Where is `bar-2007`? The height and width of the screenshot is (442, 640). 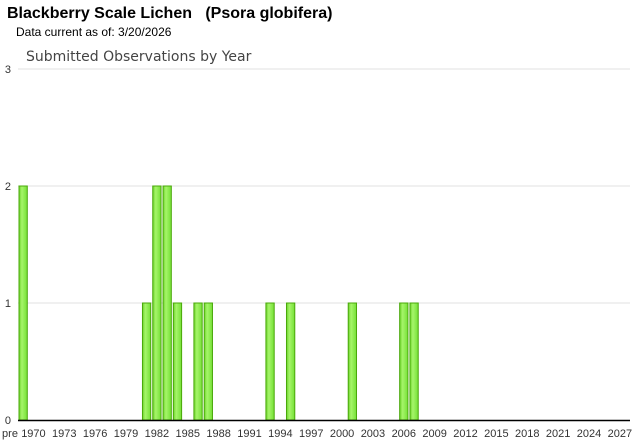 bar-2007 is located at coordinates (414, 361).